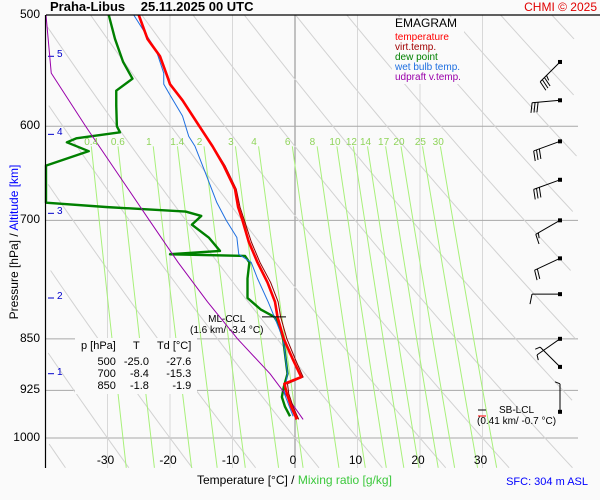  What do you see at coordinates (106, 362) in the screenshot?
I see `table-cell: 500` at bounding box center [106, 362].